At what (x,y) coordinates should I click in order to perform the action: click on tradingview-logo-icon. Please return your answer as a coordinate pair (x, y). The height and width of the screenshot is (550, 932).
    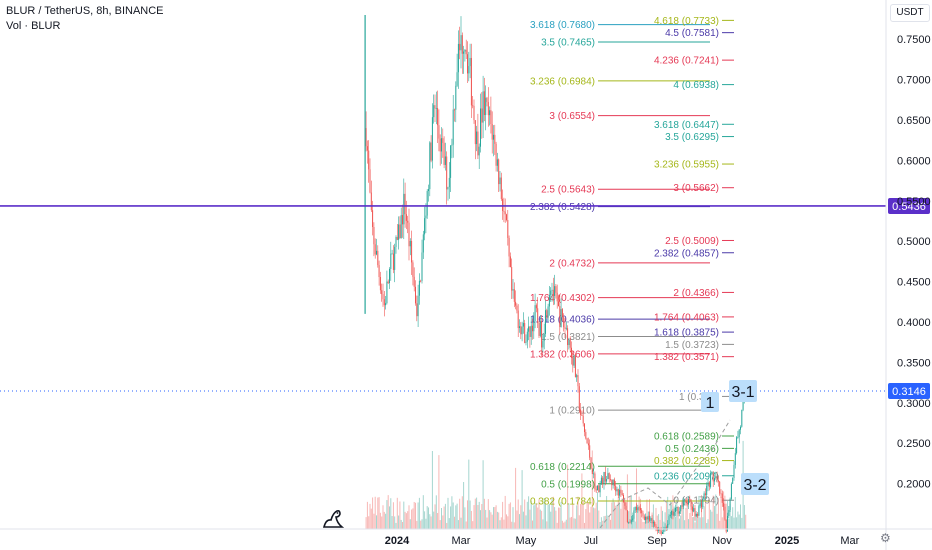
    Looking at the image, I should click on (333, 518).